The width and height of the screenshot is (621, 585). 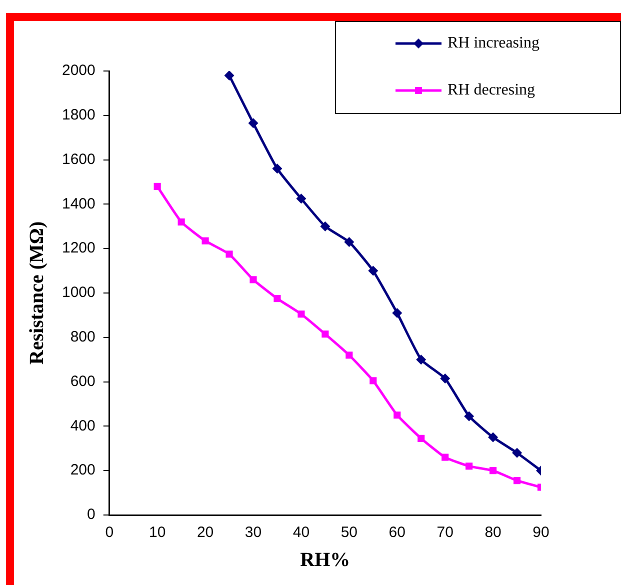 What do you see at coordinates (79, 248) in the screenshot?
I see `y-tick-label: 1200` at bounding box center [79, 248].